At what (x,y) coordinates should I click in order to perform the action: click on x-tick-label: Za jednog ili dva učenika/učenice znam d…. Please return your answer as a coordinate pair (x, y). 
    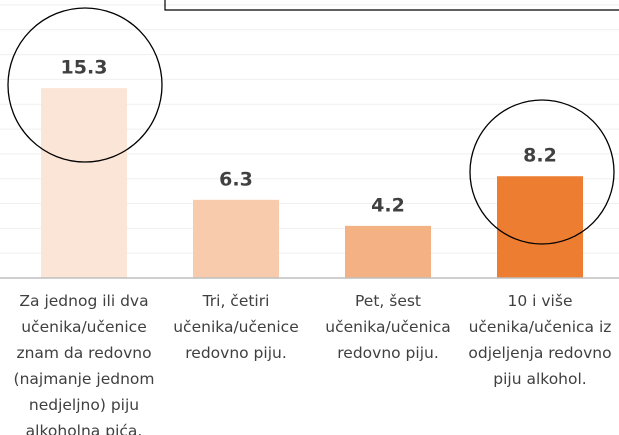
    Looking at the image, I should click on (84, 363).